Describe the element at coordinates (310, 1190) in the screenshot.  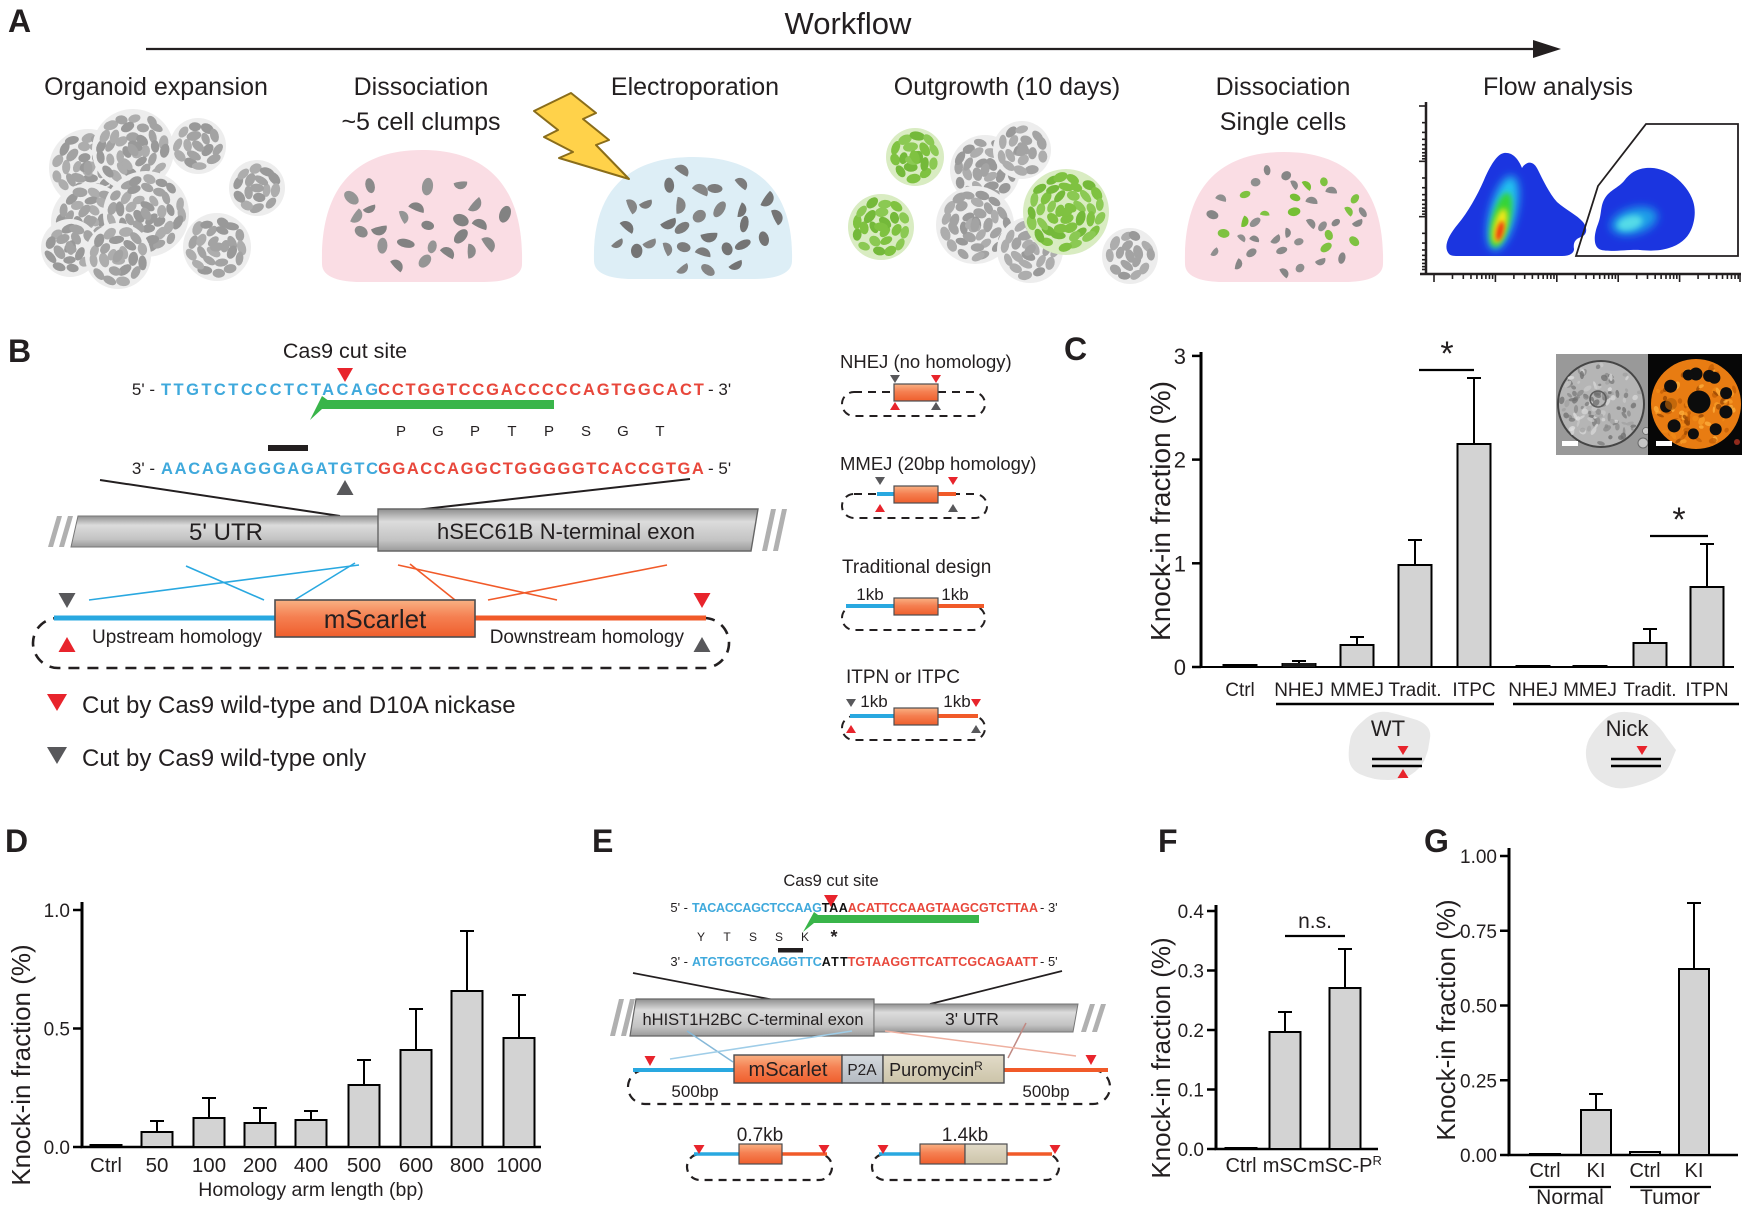
I see `svg-text: Homology arm length (bp)` at that location.